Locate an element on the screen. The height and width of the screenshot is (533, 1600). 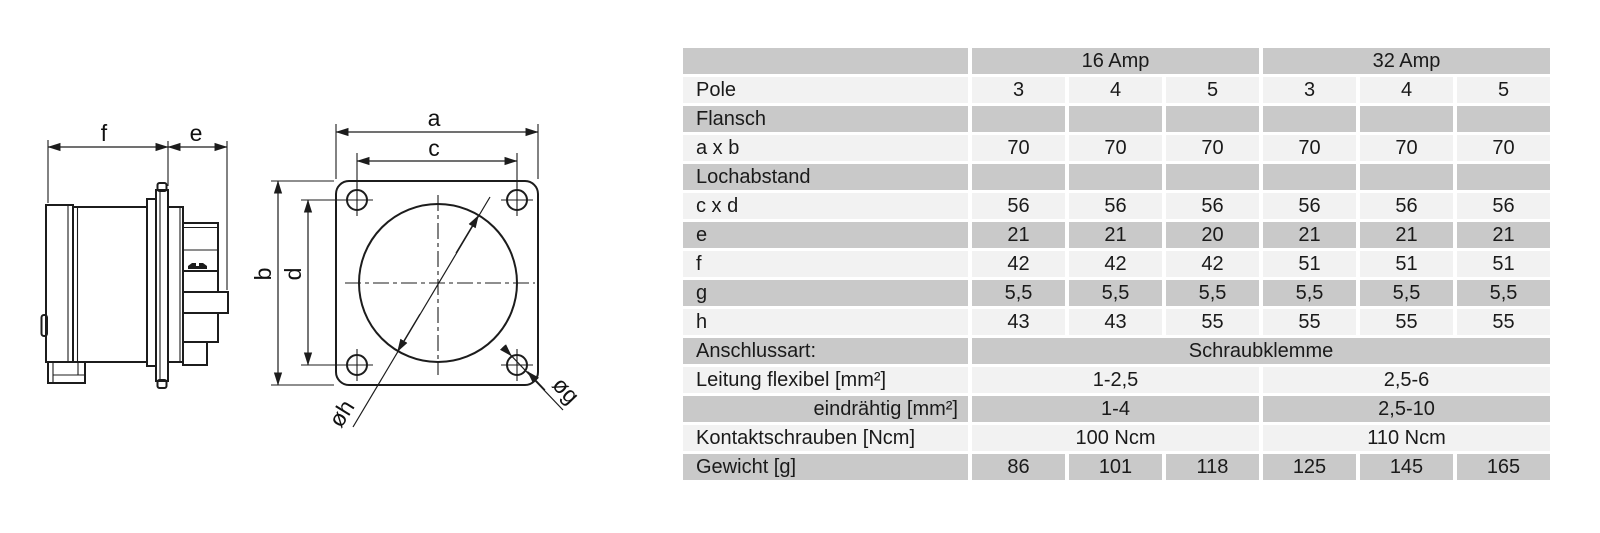
col-header-16amp: 16 Amp is located at coordinates (1115, 61).